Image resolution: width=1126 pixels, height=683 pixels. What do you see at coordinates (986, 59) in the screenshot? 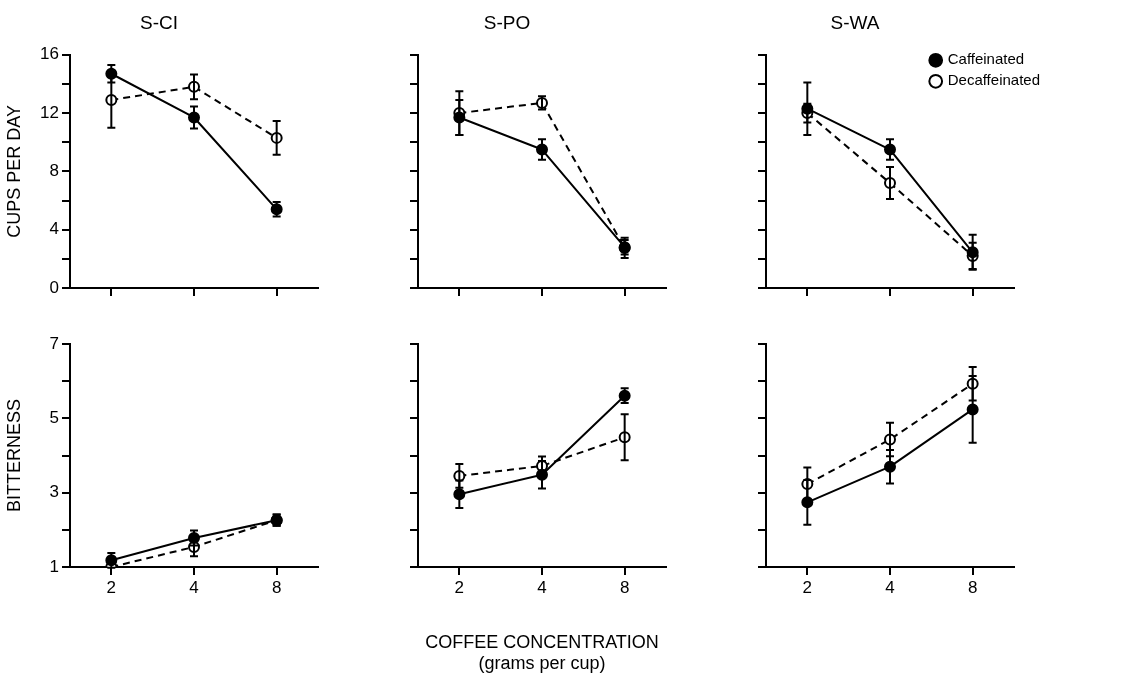
I see `legend-label: Caffeinated` at bounding box center [986, 59].